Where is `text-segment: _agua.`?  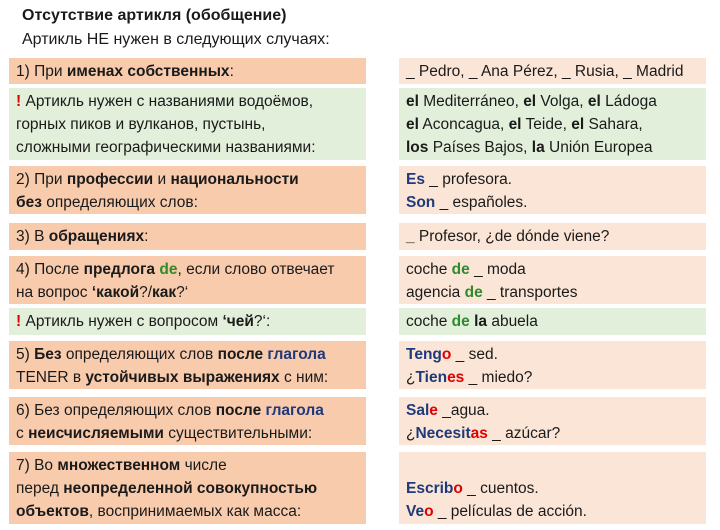 text-segment: _agua. is located at coordinates (463, 410).